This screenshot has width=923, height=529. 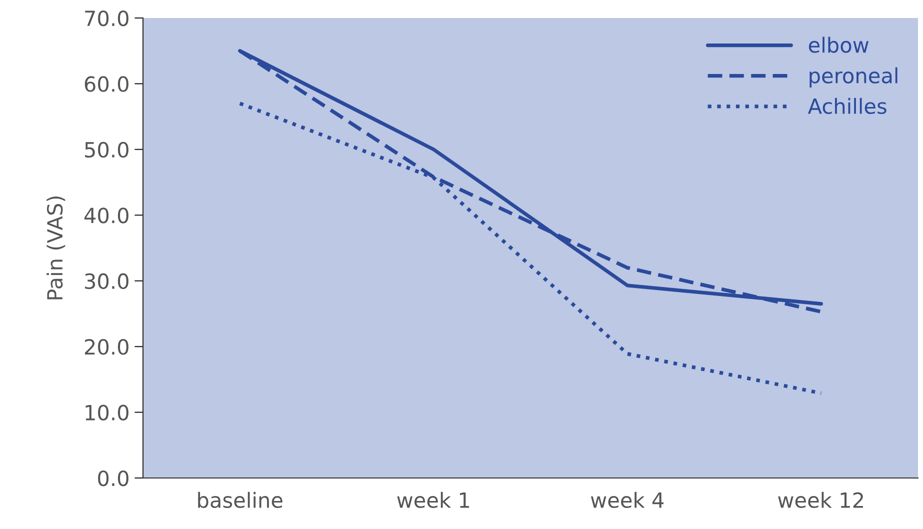 I want to click on y-tick-label: 60.0, so click(x=106, y=84).